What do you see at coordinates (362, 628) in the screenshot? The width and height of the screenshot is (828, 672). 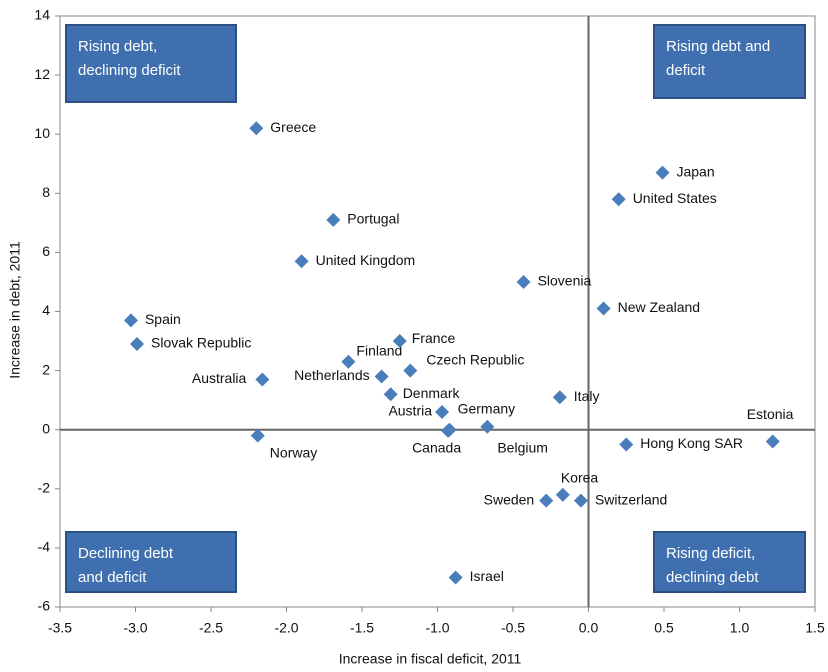 I see `x-tick-label: -1.5` at bounding box center [362, 628].